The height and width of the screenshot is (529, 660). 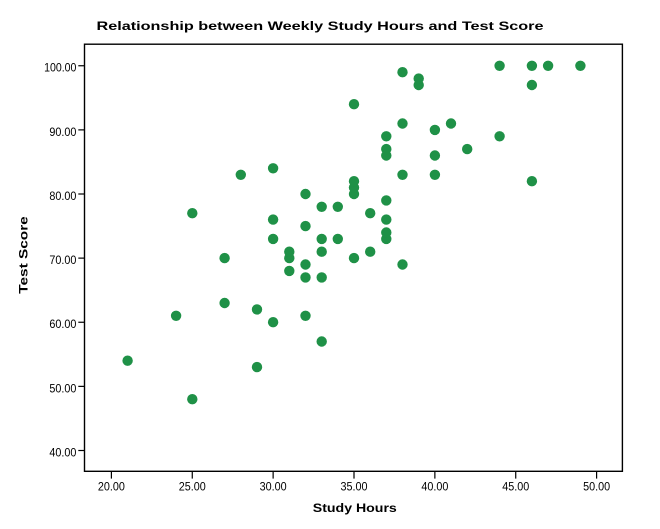 What do you see at coordinates (192, 487) in the screenshot?
I see `svg-text: 25.00` at bounding box center [192, 487].